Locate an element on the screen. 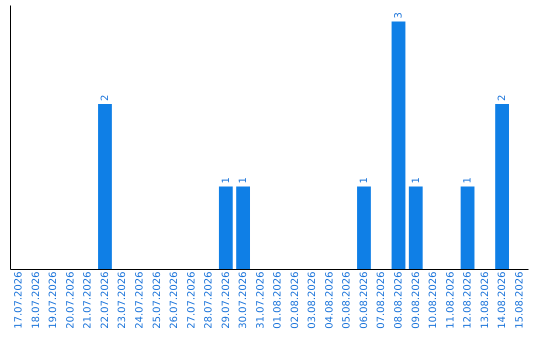 The width and height of the screenshot is (540, 340). x-tick-label: 12.08.2026 is located at coordinates (468, 300).